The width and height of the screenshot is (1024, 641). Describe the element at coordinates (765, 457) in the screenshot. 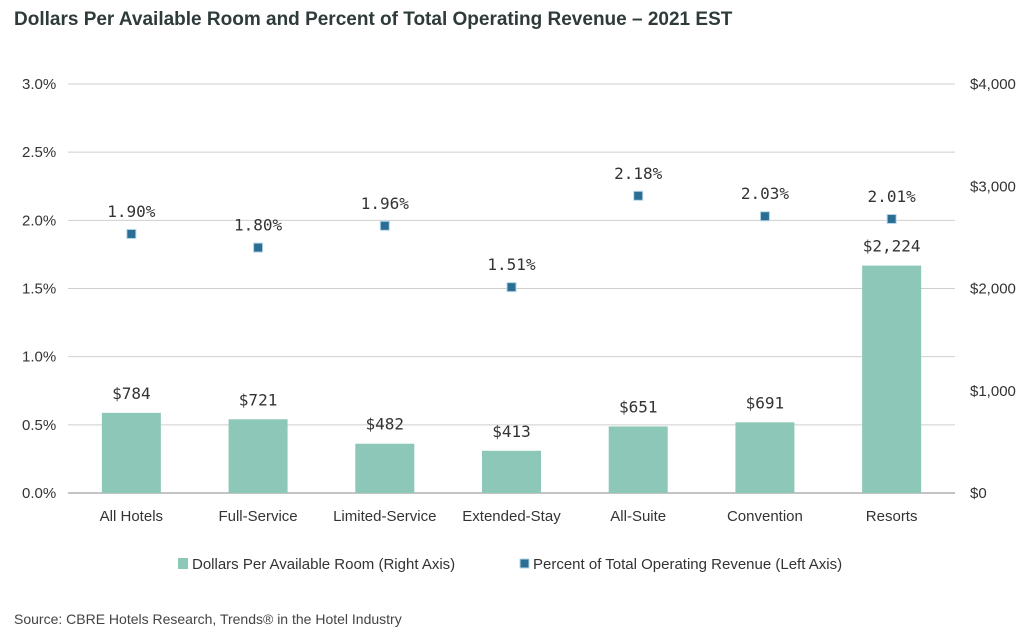

I see `bar-convention` at that location.